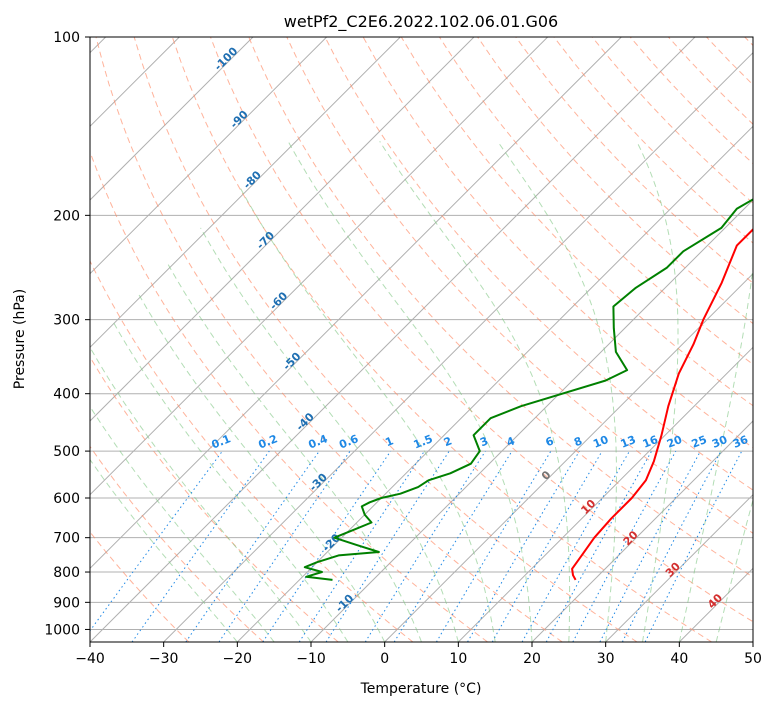 Image resolution: width=775 pixels, height=708 pixels. Describe the element at coordinates (448, 441) in the screenshot. I see `mixing-ratio-label: 2` at that location.